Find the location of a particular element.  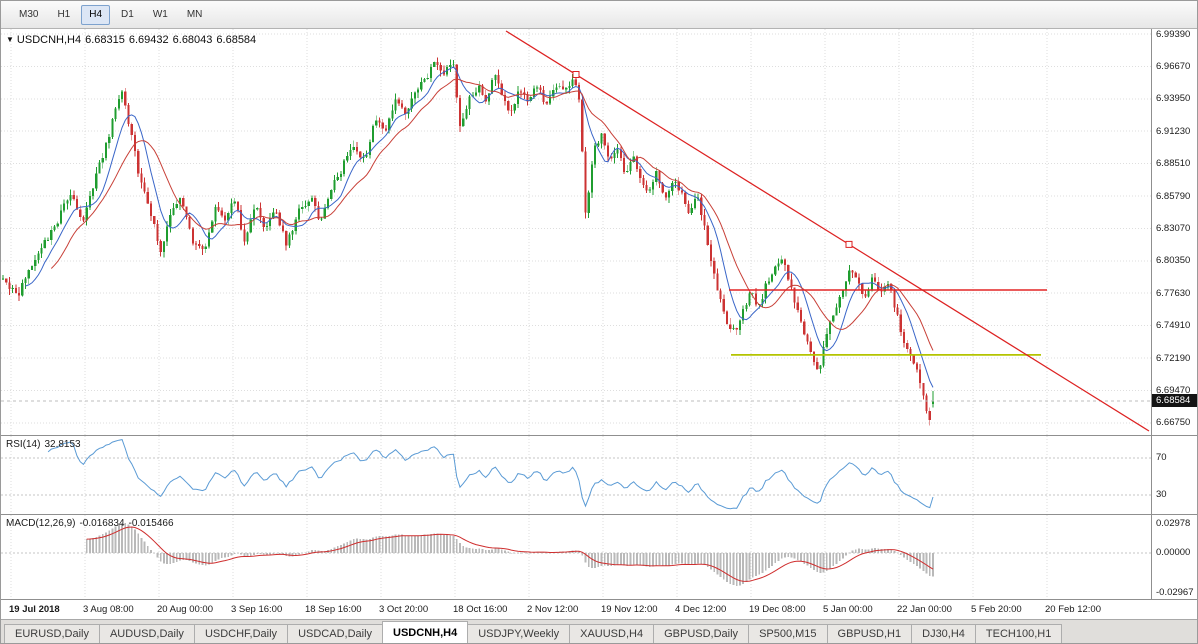

price-axis-label: 6.77630 is located at coordinates (1173, 293).